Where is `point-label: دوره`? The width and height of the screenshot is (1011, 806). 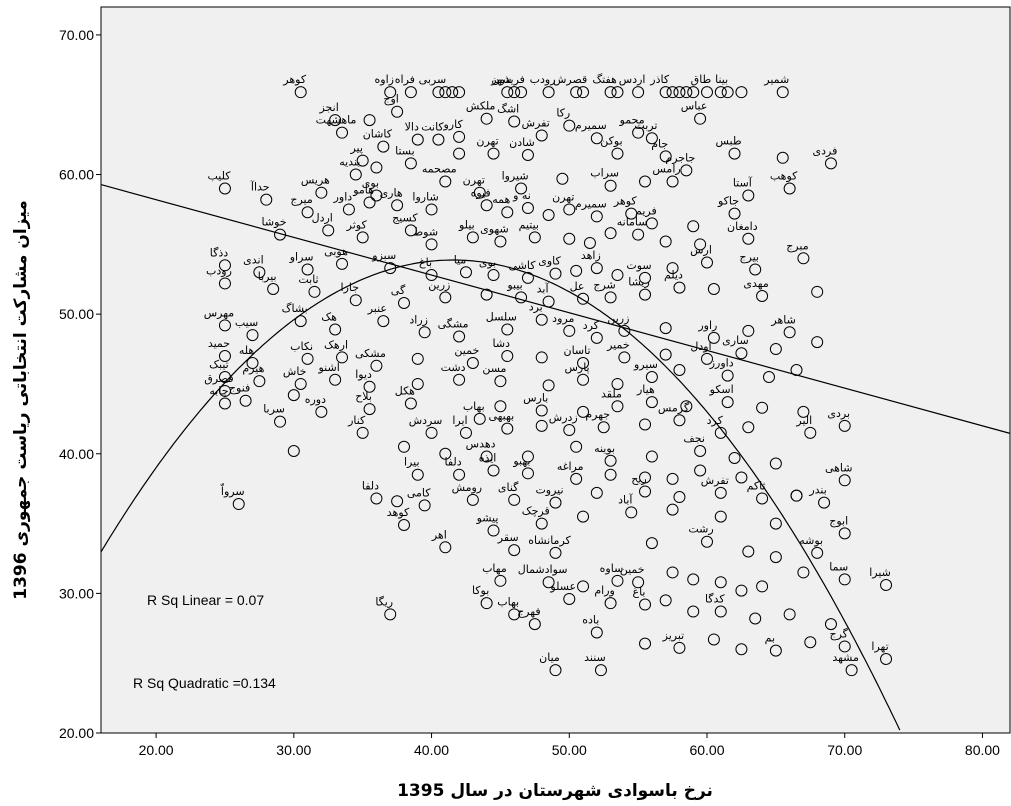 point-label: دوره is located at coordinates (315, 399).